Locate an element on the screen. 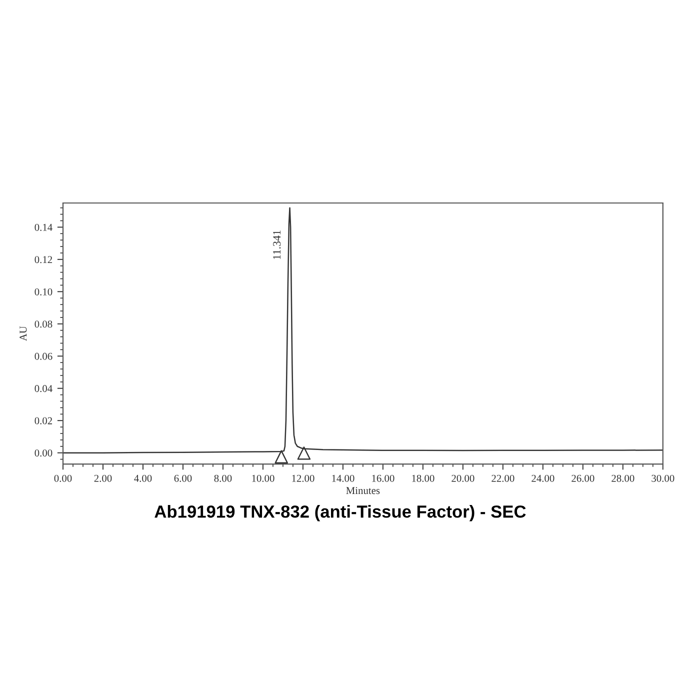 The height and width of the screenshot is (700, 700). x-tick-label: 18.00 is located at coordinates (423, 478).